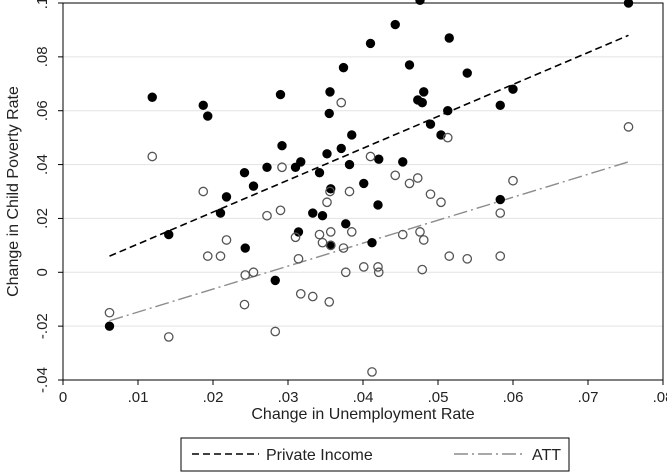  Describe the element at coordinates (513, 397) in the screenshot. I see `x-tick-label: .06` at that location.